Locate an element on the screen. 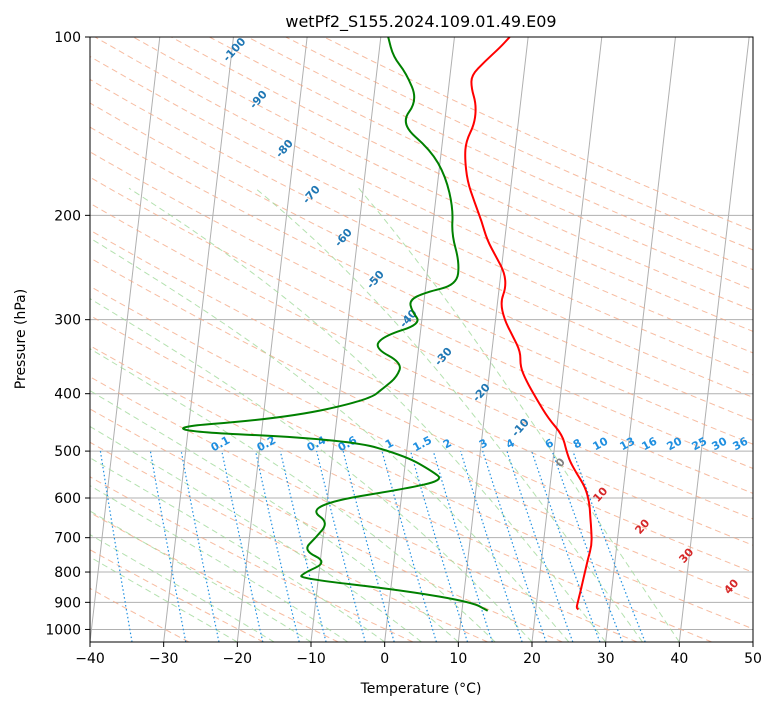 The width and height of the screenshot is (775, 708). x-tick-label: −30 is located at coordinates (164, 659).